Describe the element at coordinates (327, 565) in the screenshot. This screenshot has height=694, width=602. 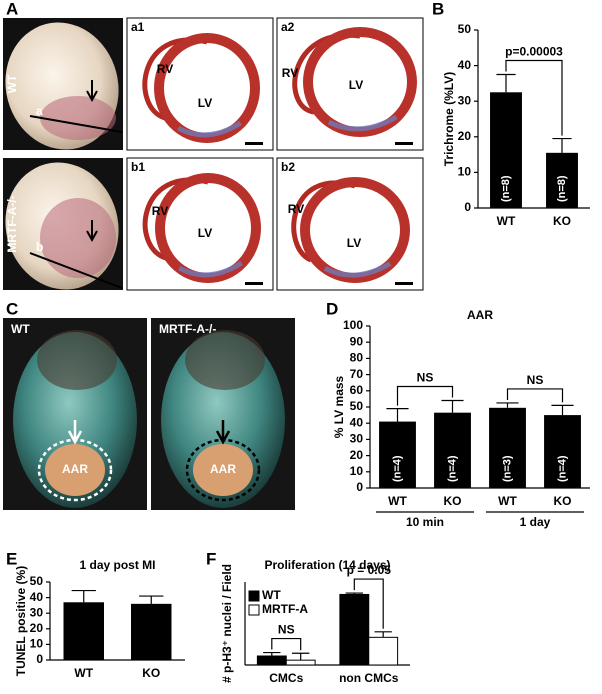
I see `chart-title: Proliferation (14 days)` at that location.